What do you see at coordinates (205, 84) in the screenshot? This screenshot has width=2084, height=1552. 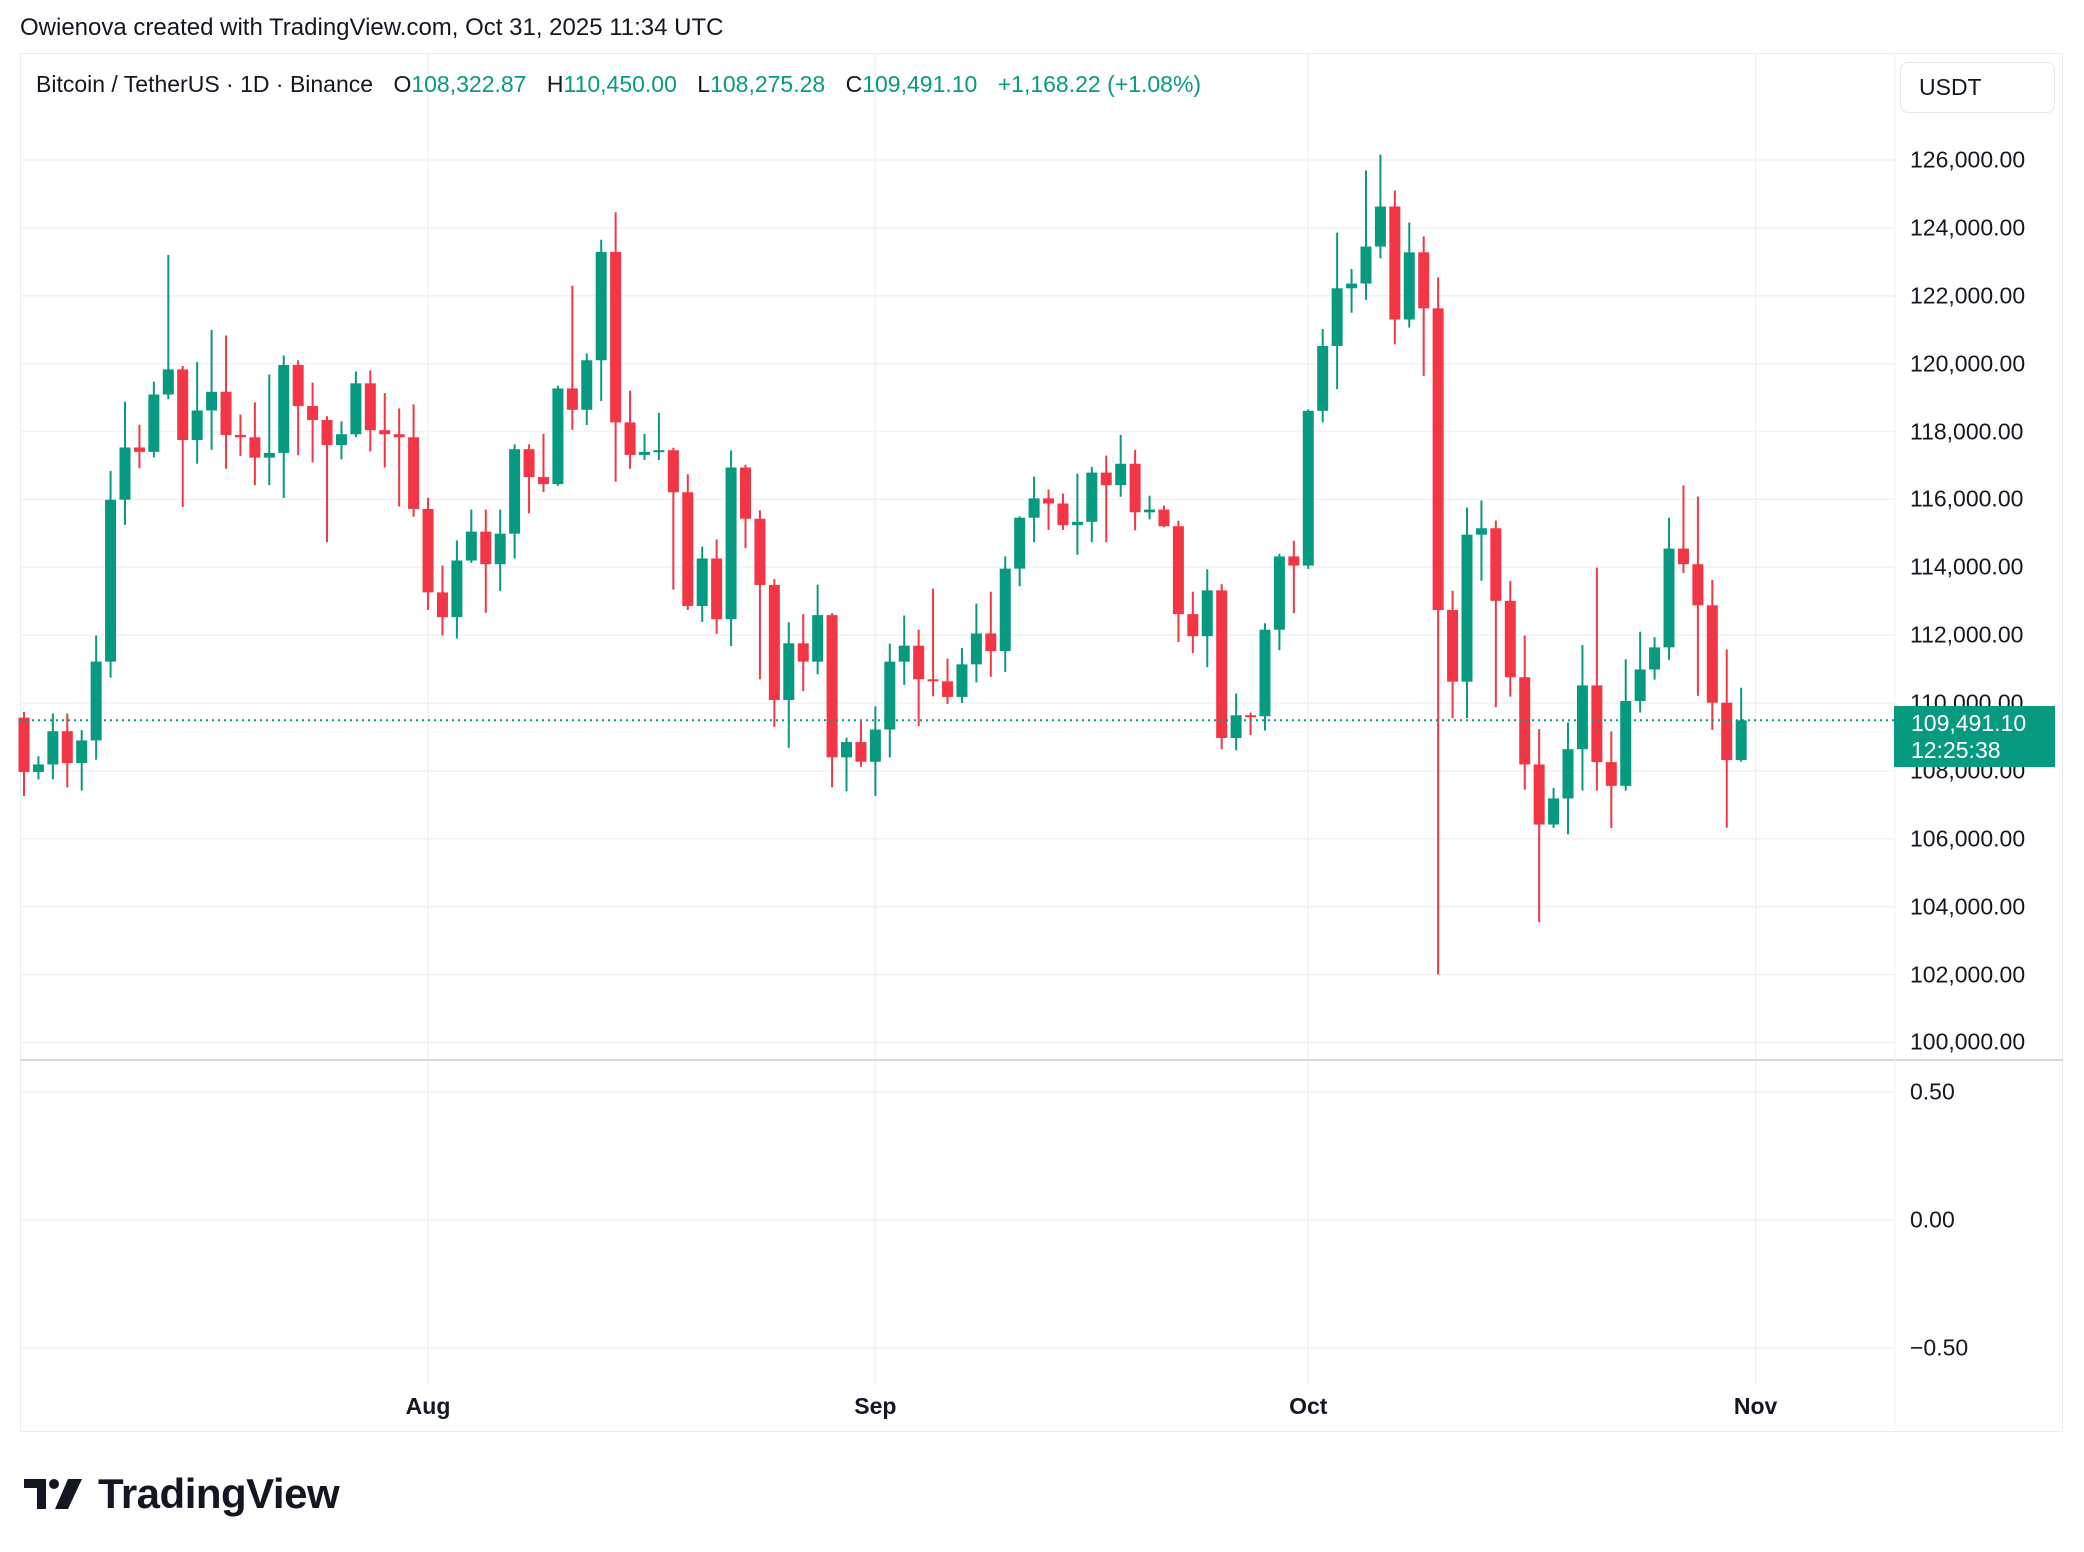 I see `symbol-description: Bitcoin / TetherUS · 1D · Binance` at bounding box center [205, 84].